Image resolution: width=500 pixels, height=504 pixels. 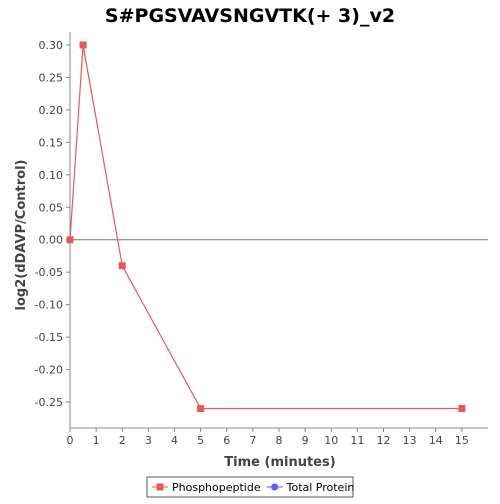 I want to click on y-tick-label: 0.10, so click(x=51, y=175).